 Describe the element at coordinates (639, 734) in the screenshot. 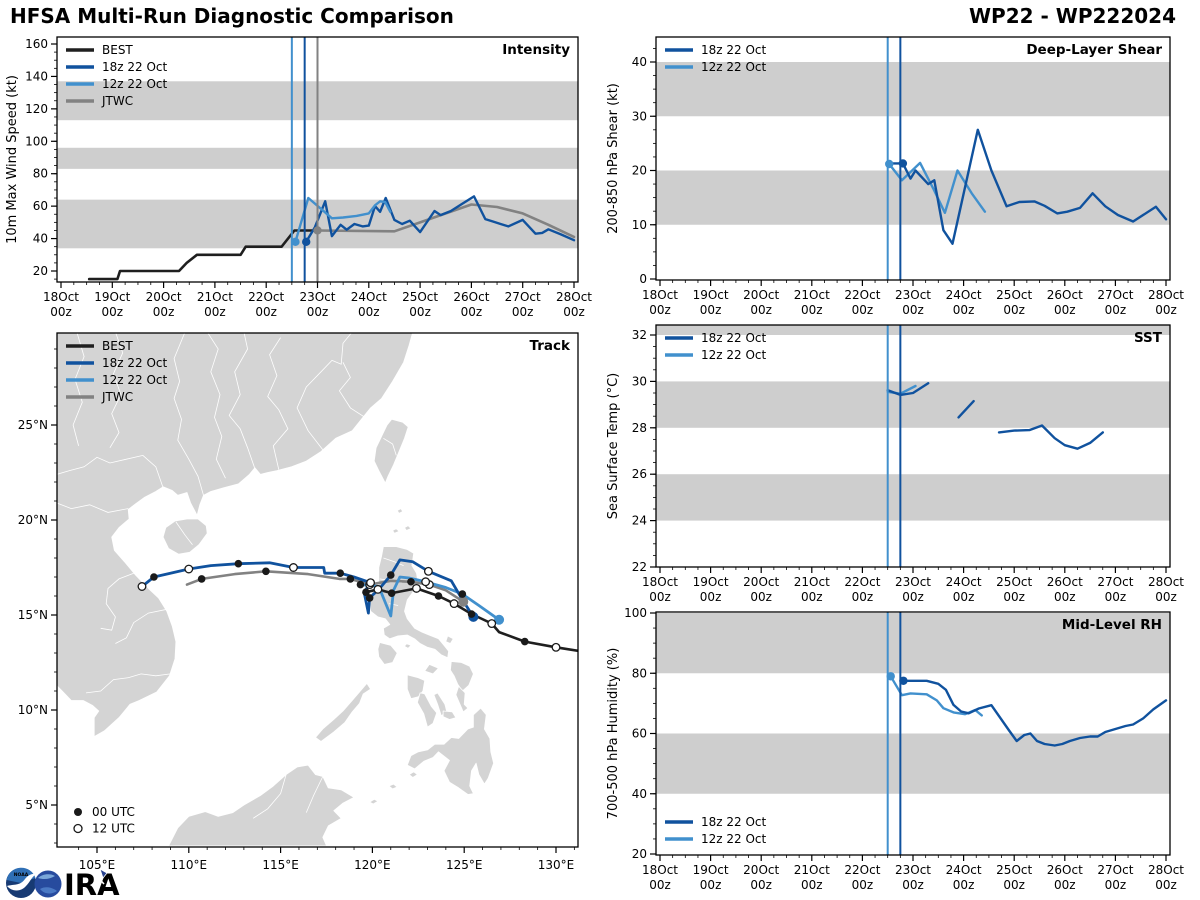

I see `y-tick-label: 60` at that location.